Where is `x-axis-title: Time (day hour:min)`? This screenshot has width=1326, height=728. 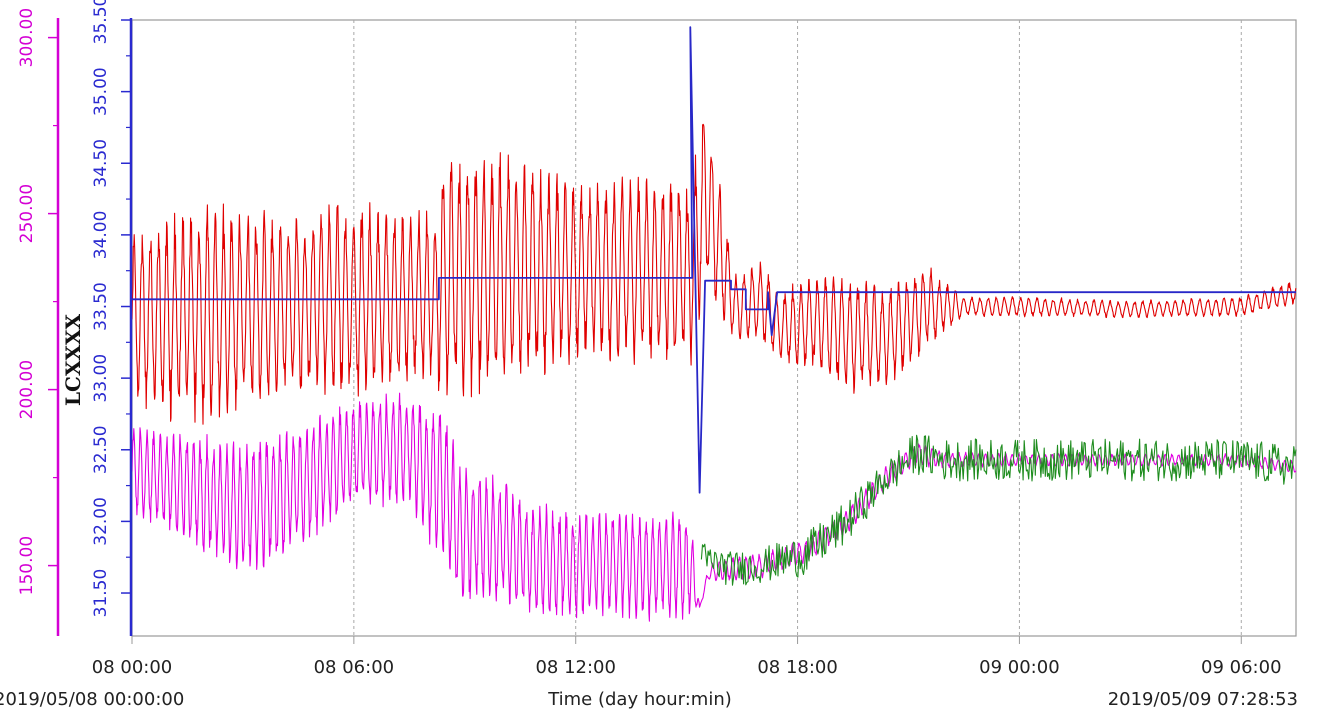
x-axis-title: Time (day hour:min) is located at coordinates (639, 699).